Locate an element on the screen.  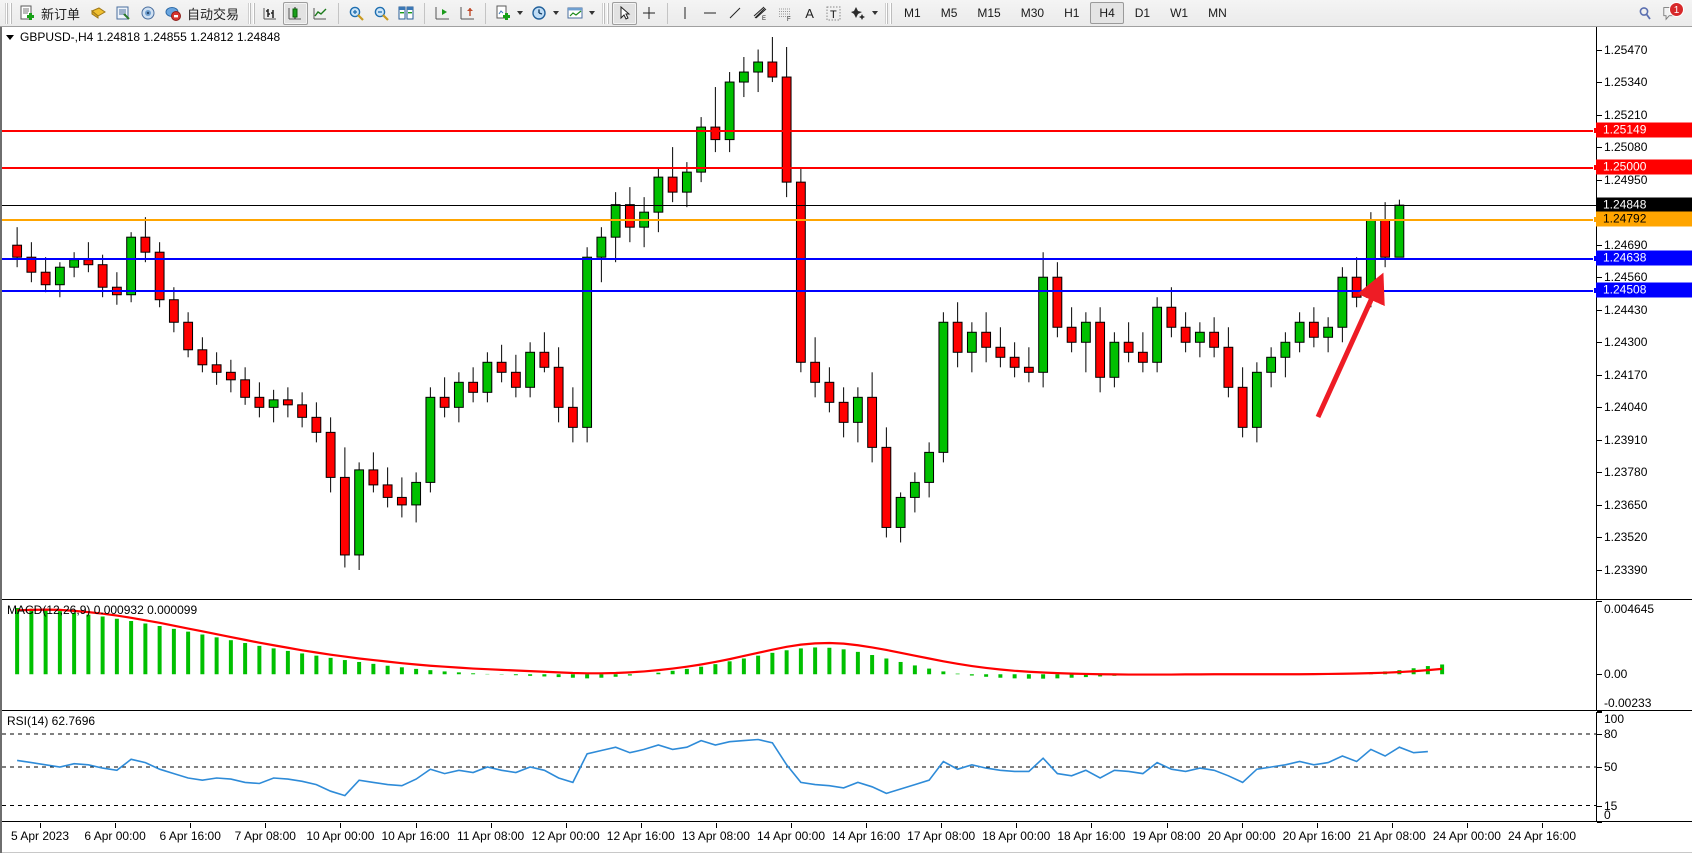
time-tick-label: 24 Apr 16:00 is located at coordinates (1542, 836).